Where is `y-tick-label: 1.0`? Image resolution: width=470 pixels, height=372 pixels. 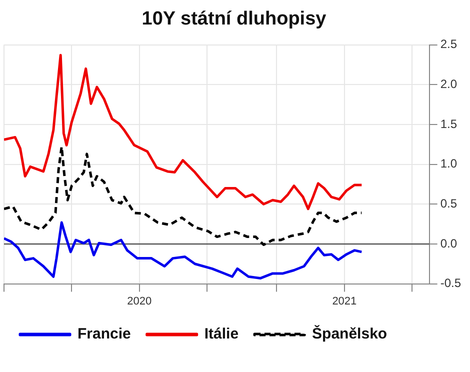
y-tick-label: 1.0 is located at coordinates (449, 163).